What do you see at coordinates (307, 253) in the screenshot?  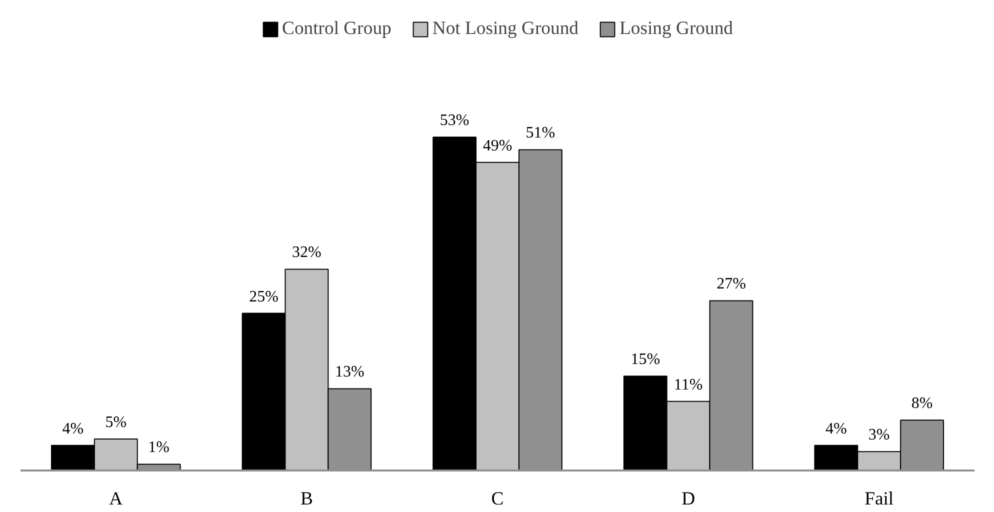 I see `data-label: 32%` at bounding box center [307, 253].